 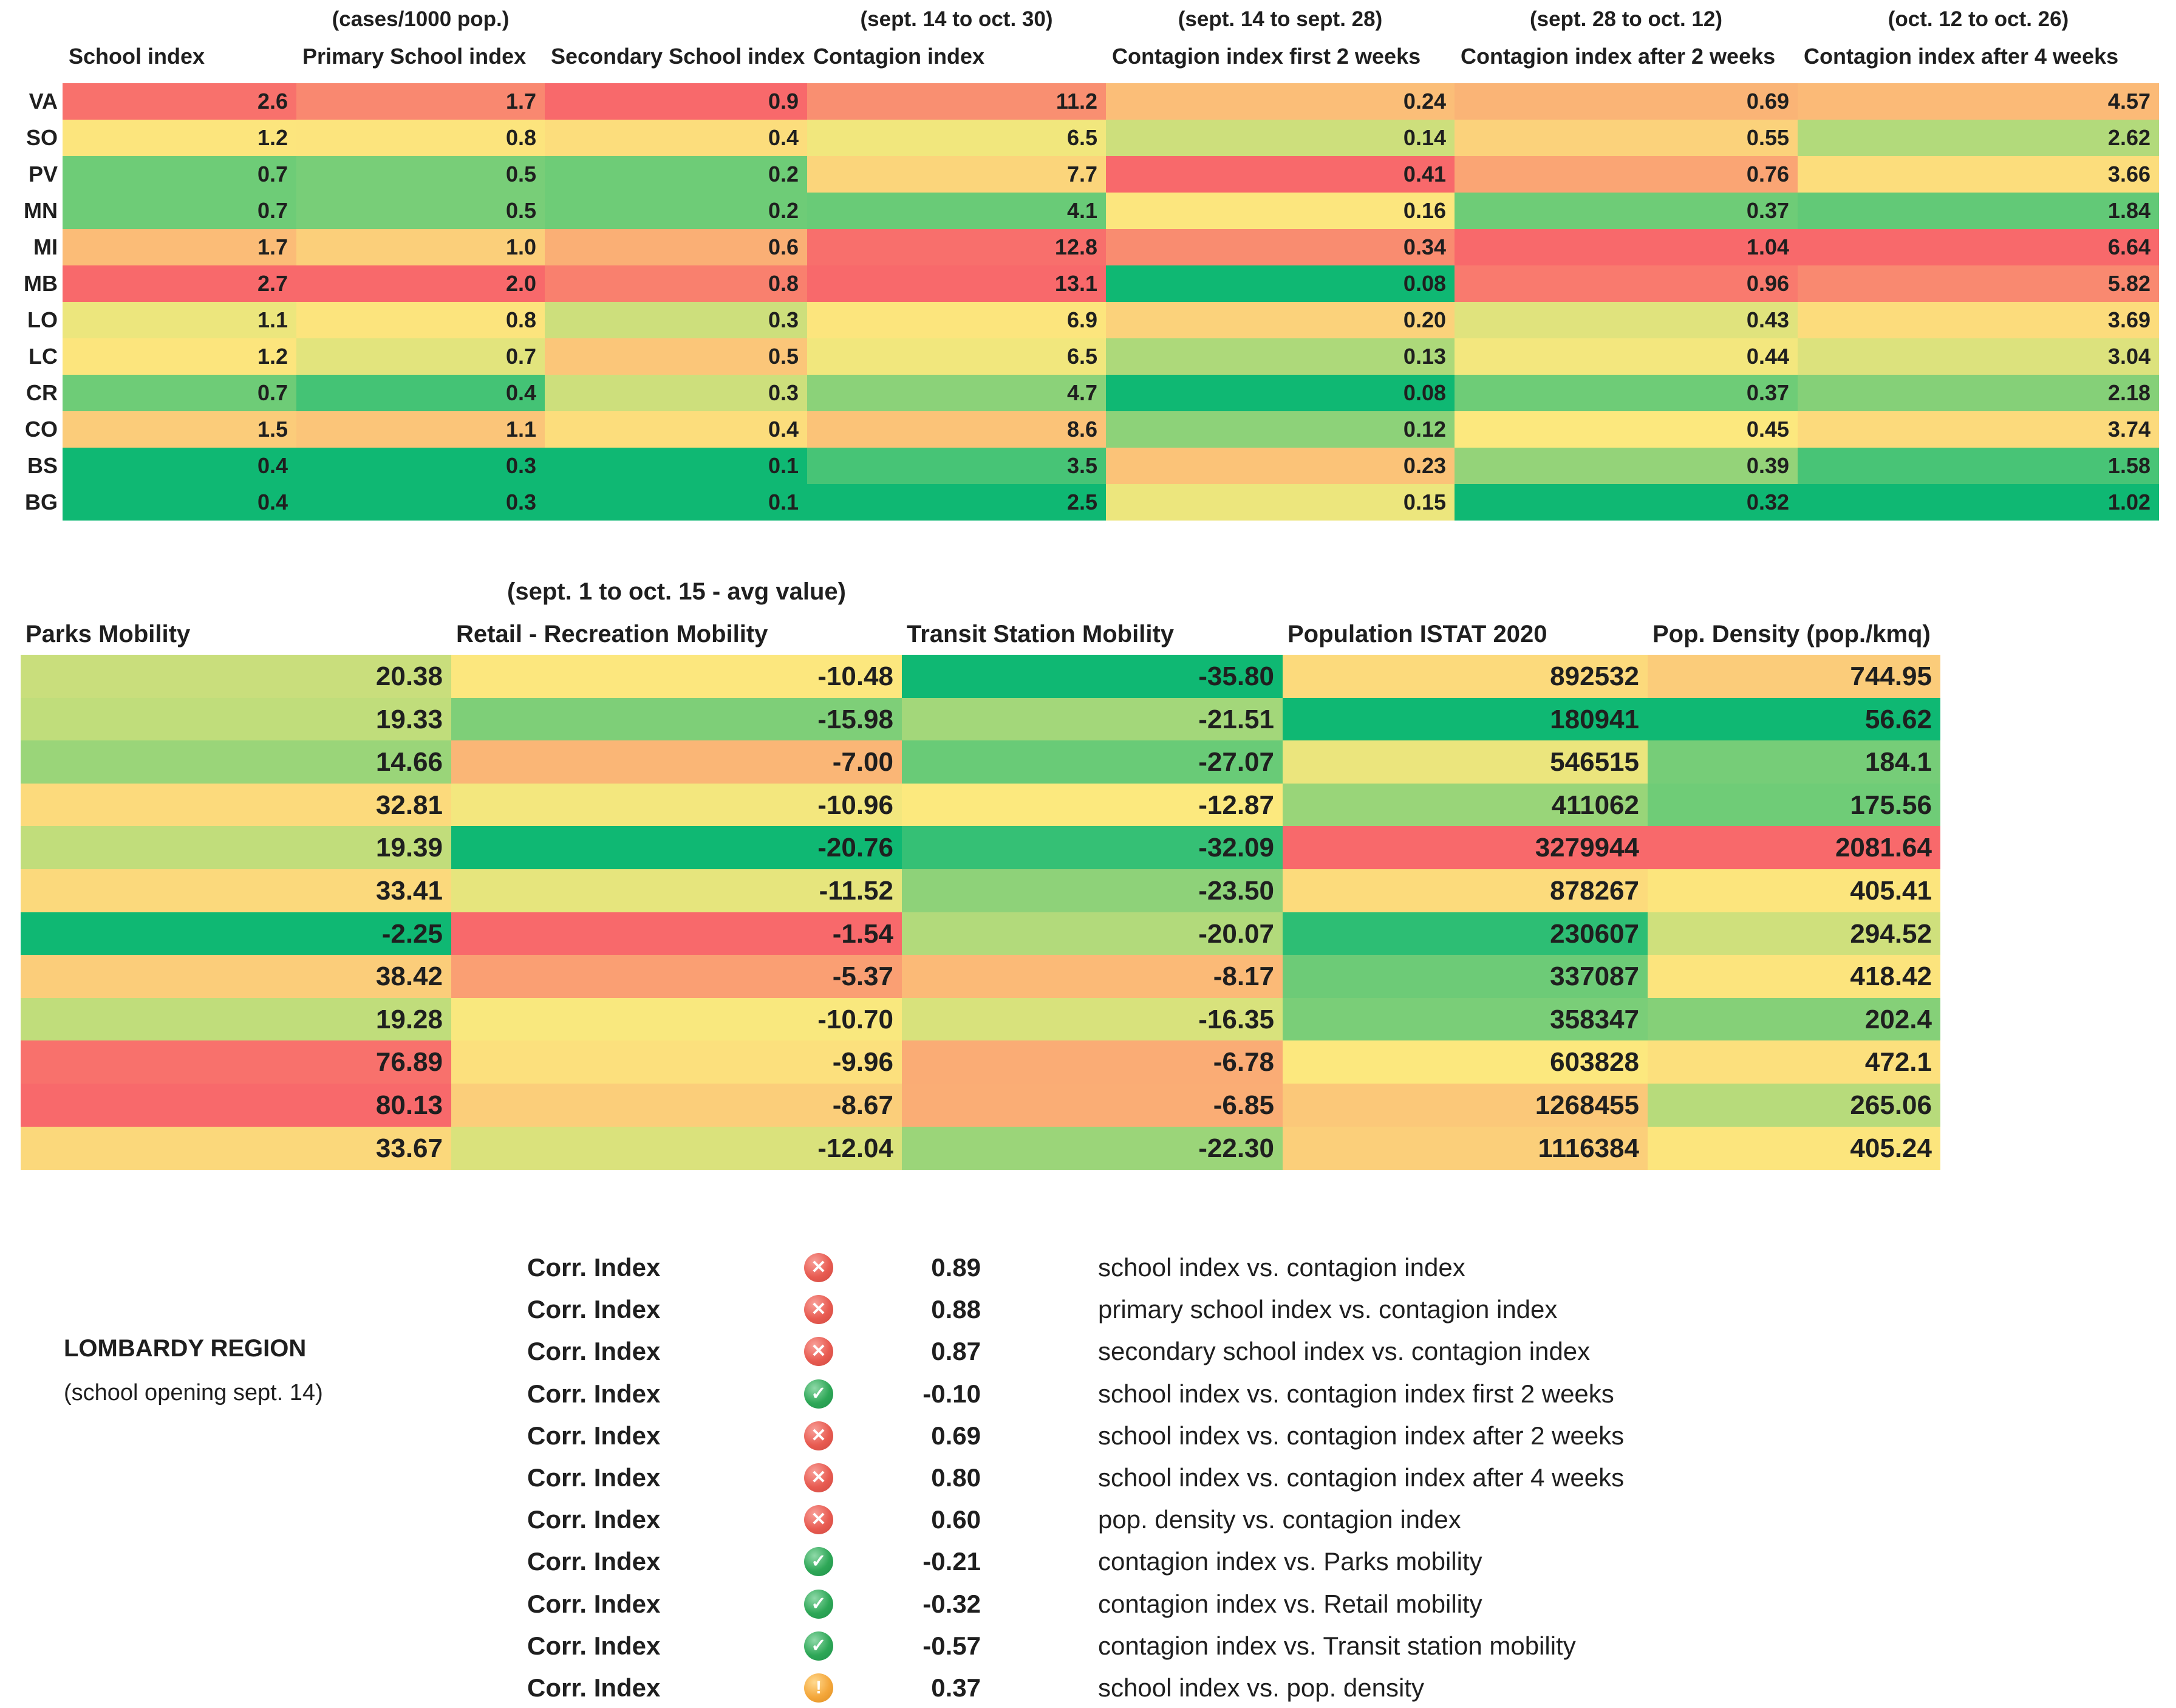 What do you see at coordinates (41, 283) in the screenshot?
I see `row-label: MB` at bounding box center [41, 283].